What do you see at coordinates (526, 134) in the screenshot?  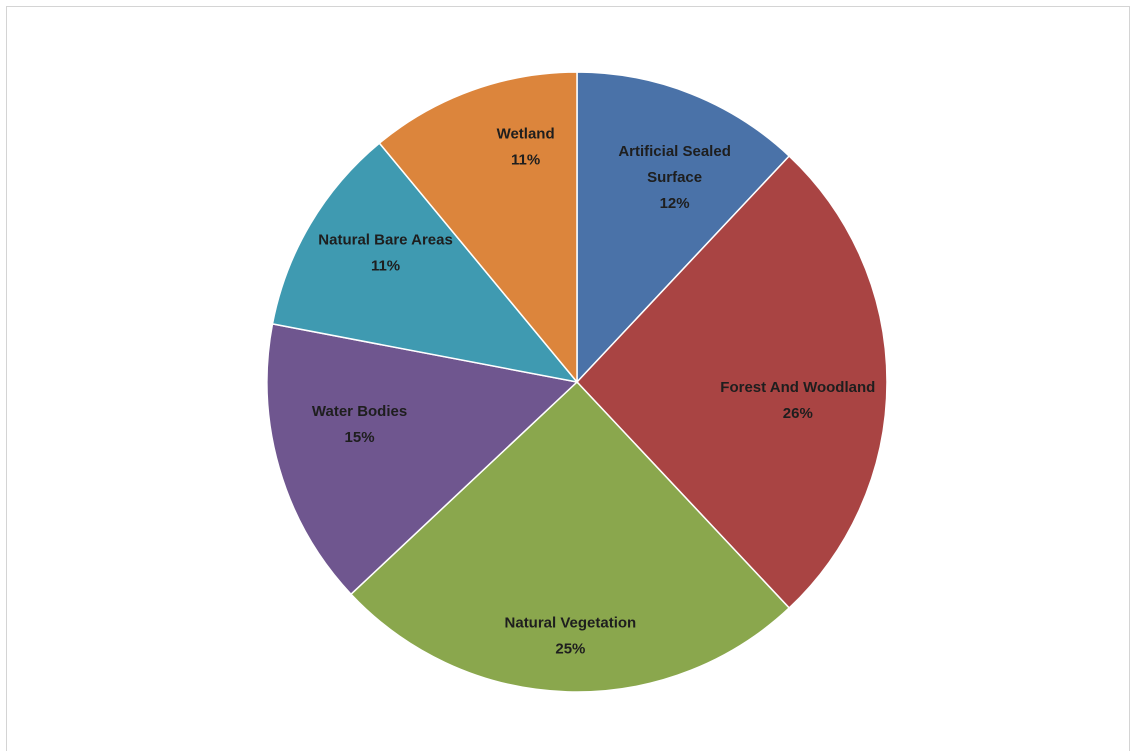 I see `slice-category-label: Wetland` at bounding box center [526, 134].